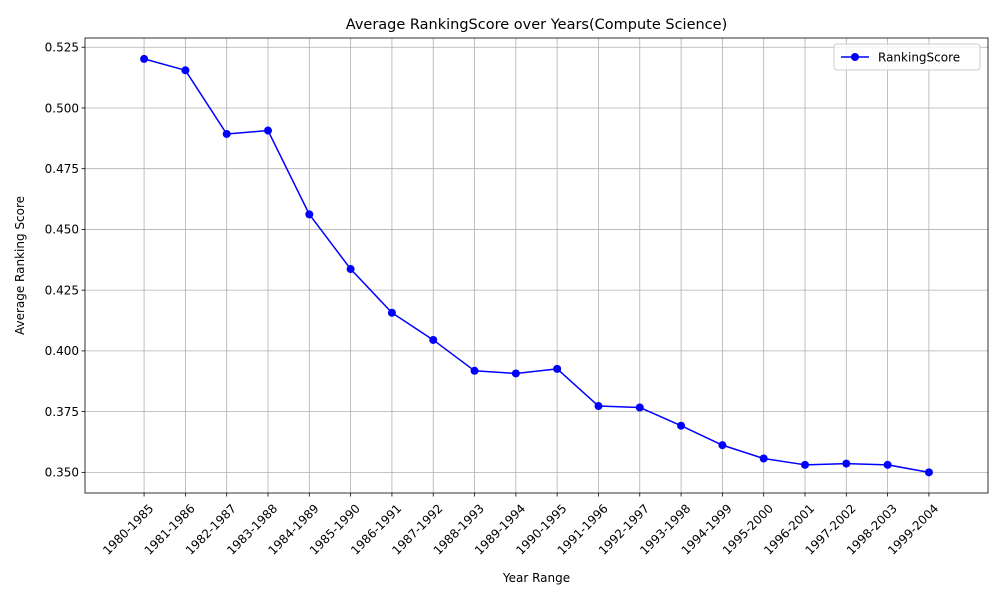  I want to click on legend: RankingScore, so click(907, 57).